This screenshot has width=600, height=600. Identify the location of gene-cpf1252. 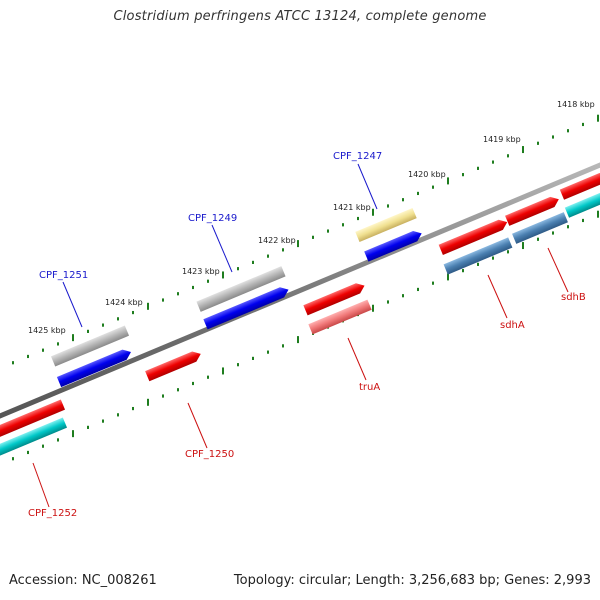
(34, 438).